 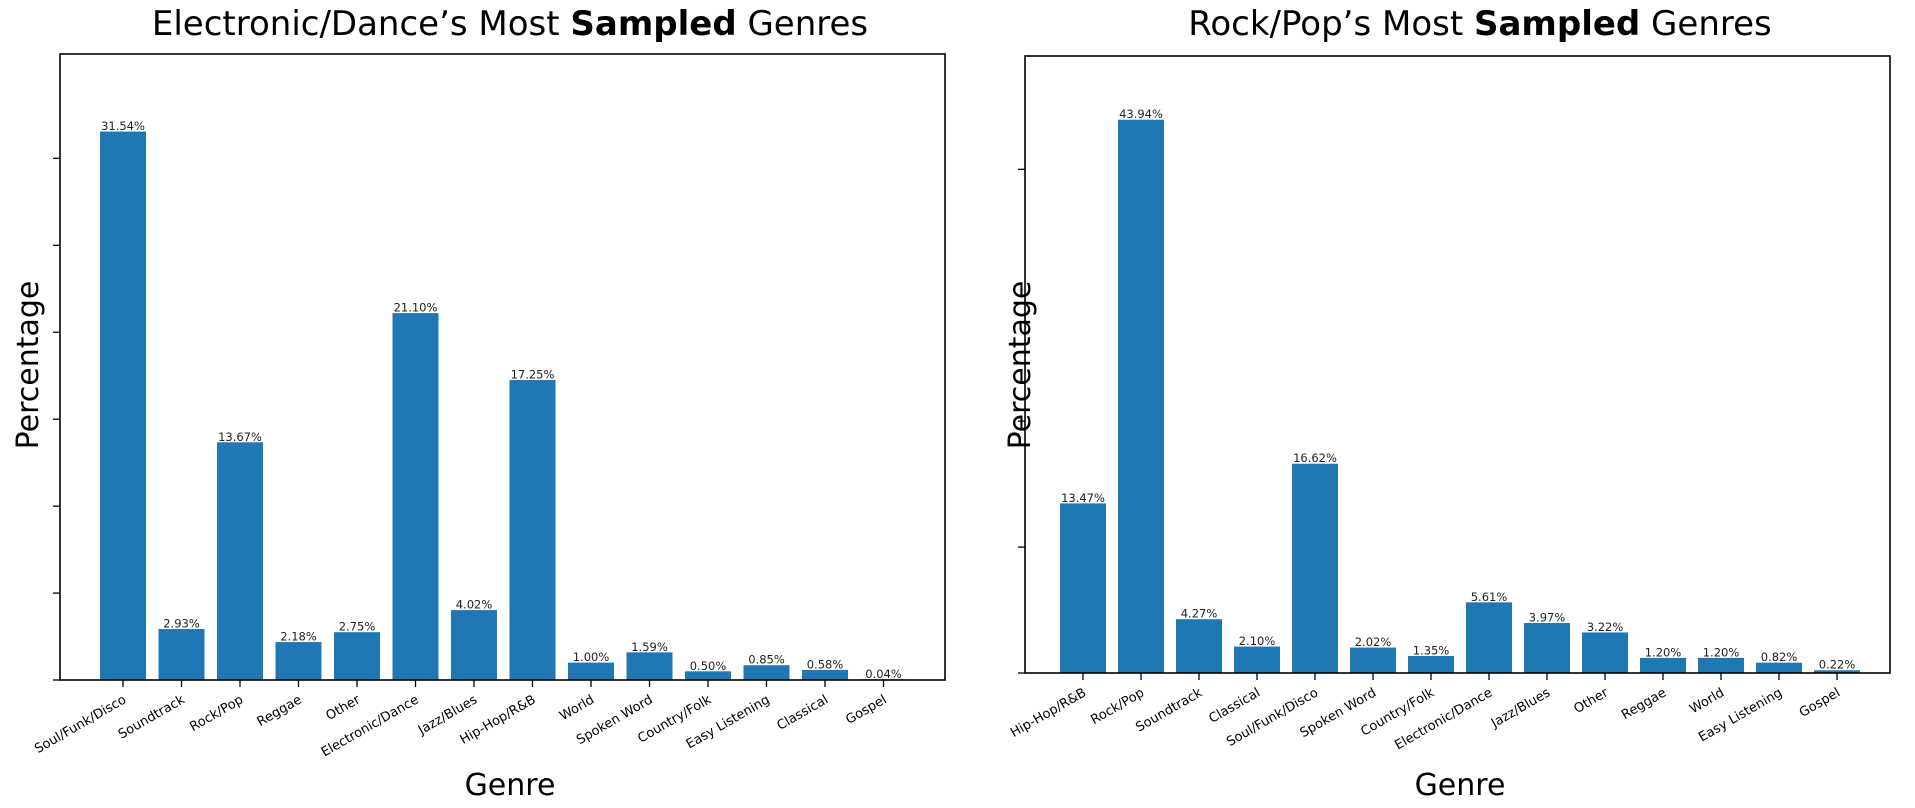 I want to click on bar-data-label: 21.10%, so click(x=416, y=308).